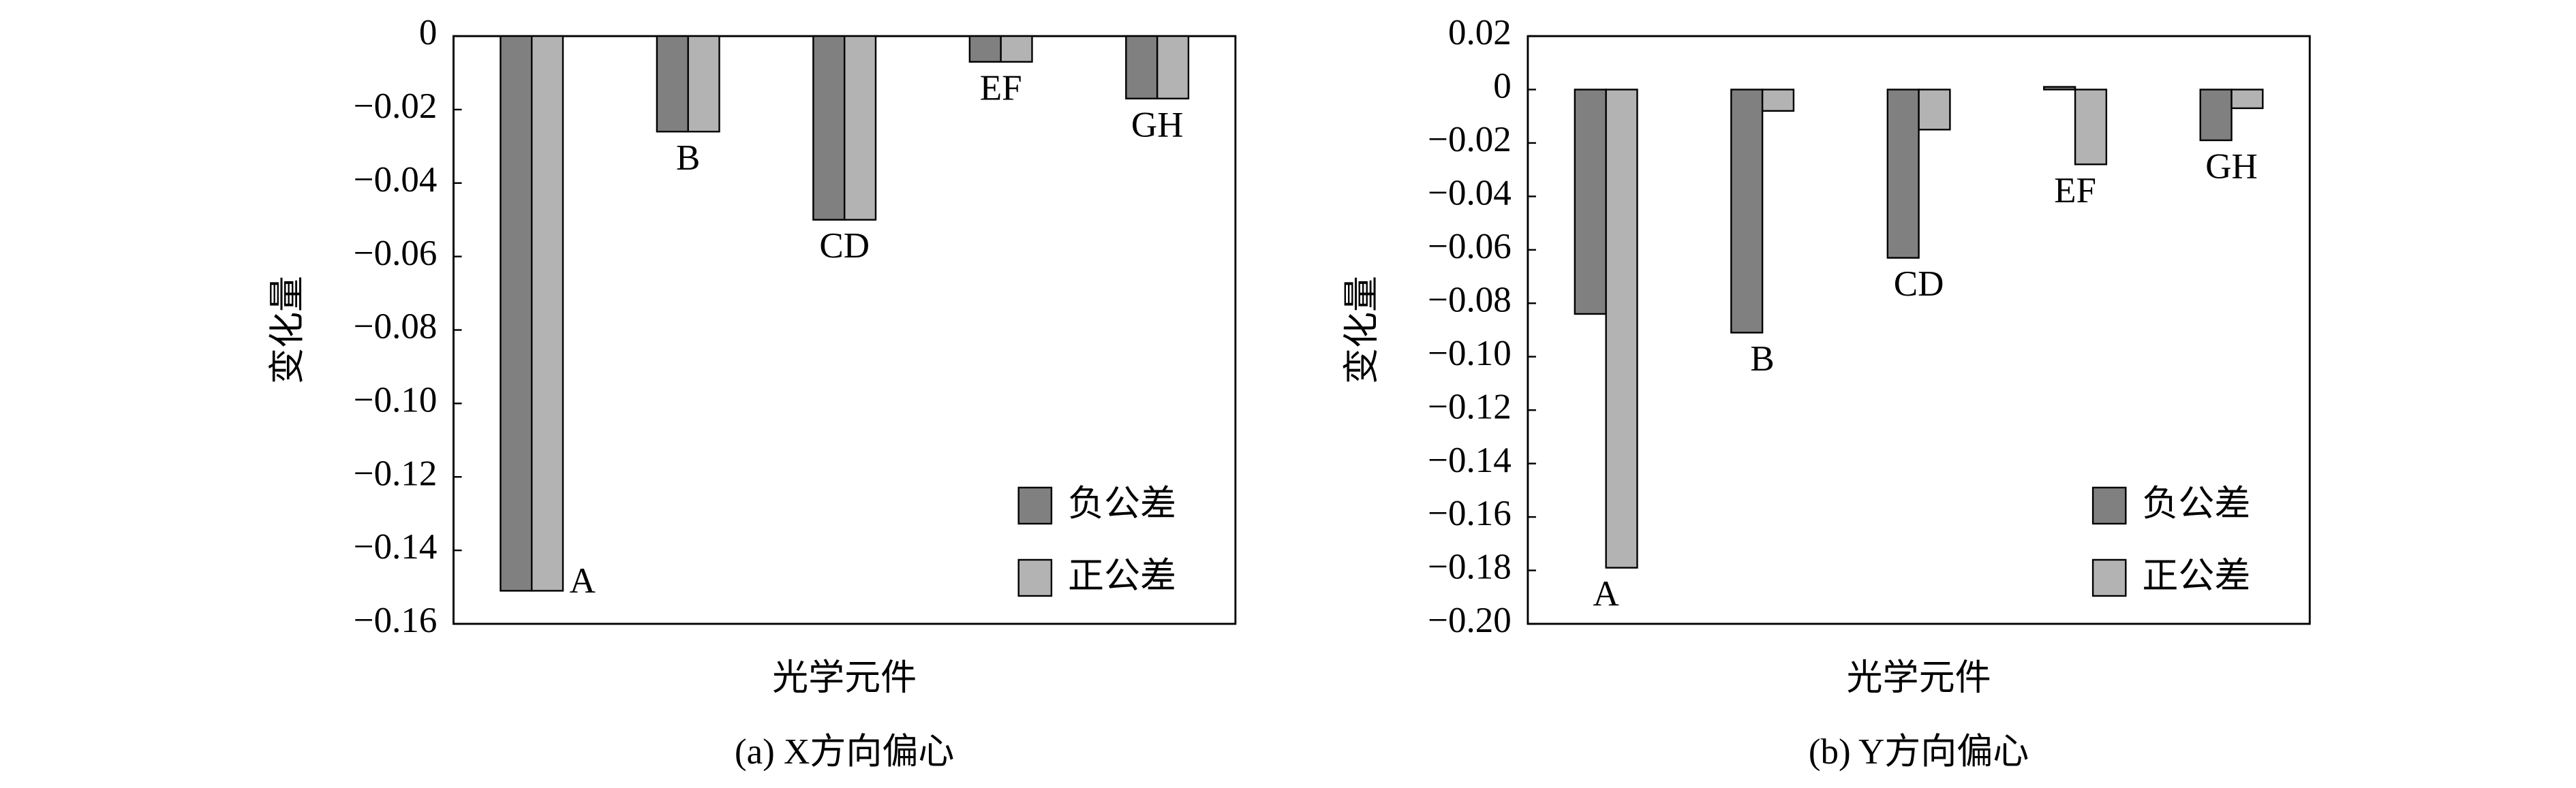 The width and height of the screenshot is (2576, 788). What do you see at coordinates (1919, 752) in the screenshot?
I see `caption: (b) Y方向偏心` at bounding box center [1919, 752].